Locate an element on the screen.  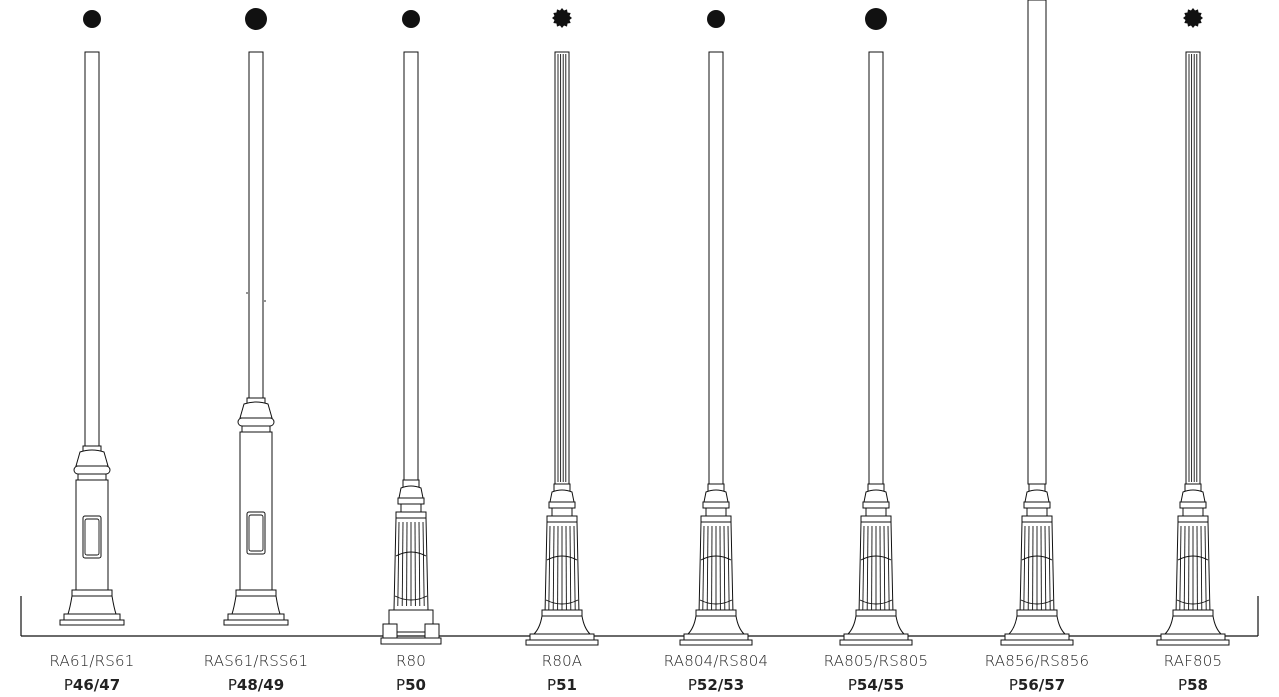
page-reference: P52/53 is located at coordinates (716, 685).